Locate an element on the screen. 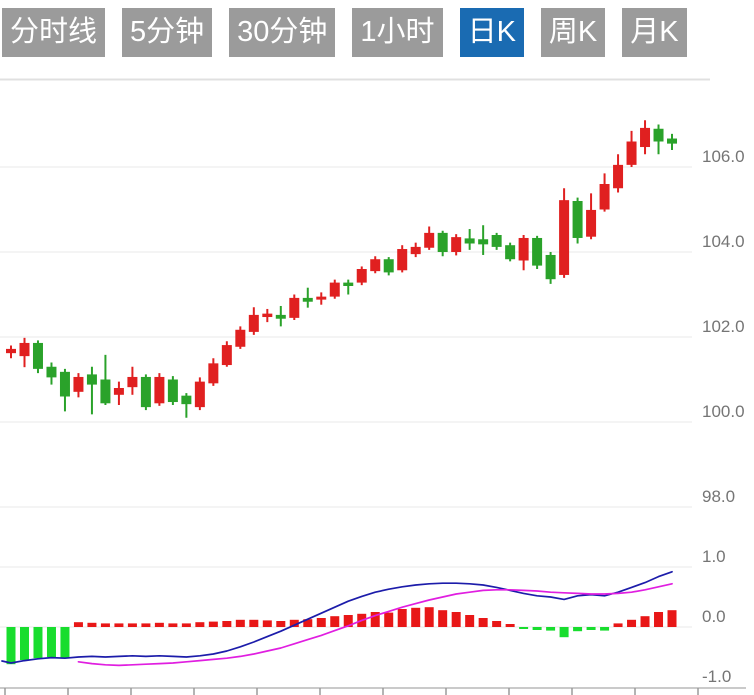  price-axis-label: 104.0 is located at coordinates (723, 241).